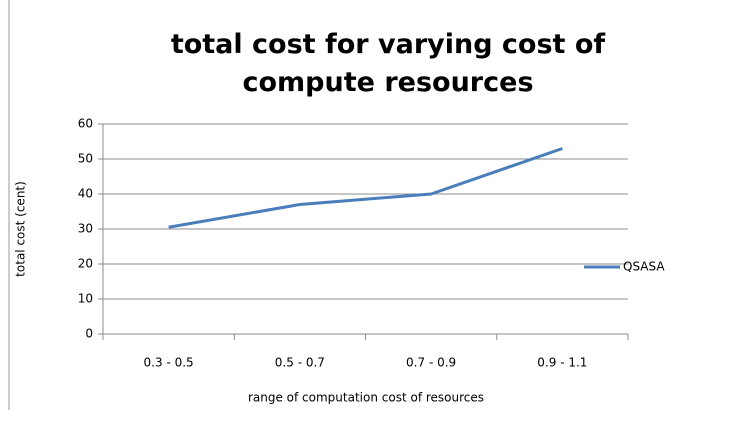 The width and height of the screenshot is (750, 428). Describe the element at coordinates (21, 229) in the screenshot. I see `y-axis-title: total cost (cent)` at that location.